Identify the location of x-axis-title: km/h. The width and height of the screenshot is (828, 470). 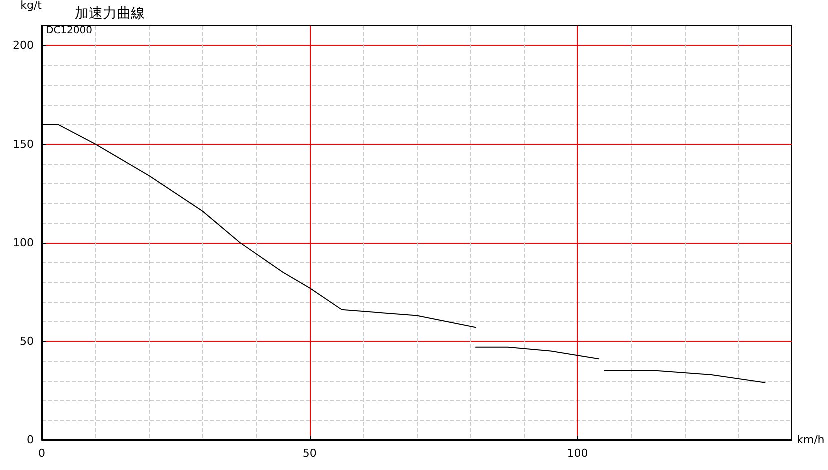
(811, 440).